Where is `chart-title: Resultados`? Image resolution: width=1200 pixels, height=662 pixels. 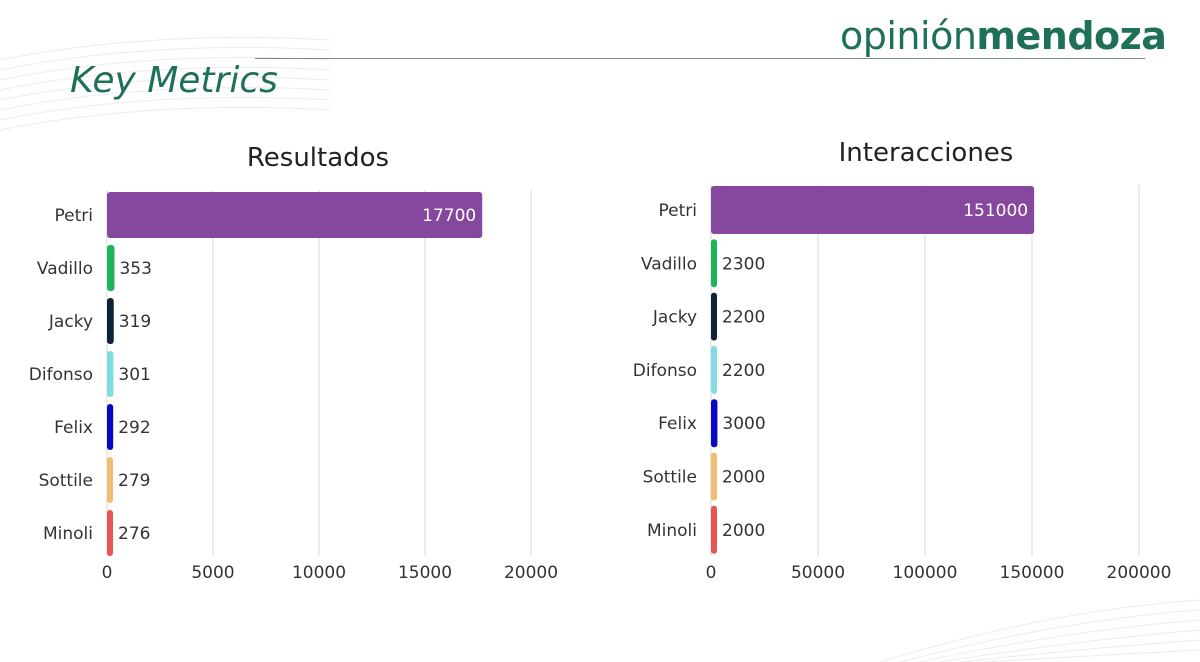
chart-title: Resultados is located at coordinates (318, 158).